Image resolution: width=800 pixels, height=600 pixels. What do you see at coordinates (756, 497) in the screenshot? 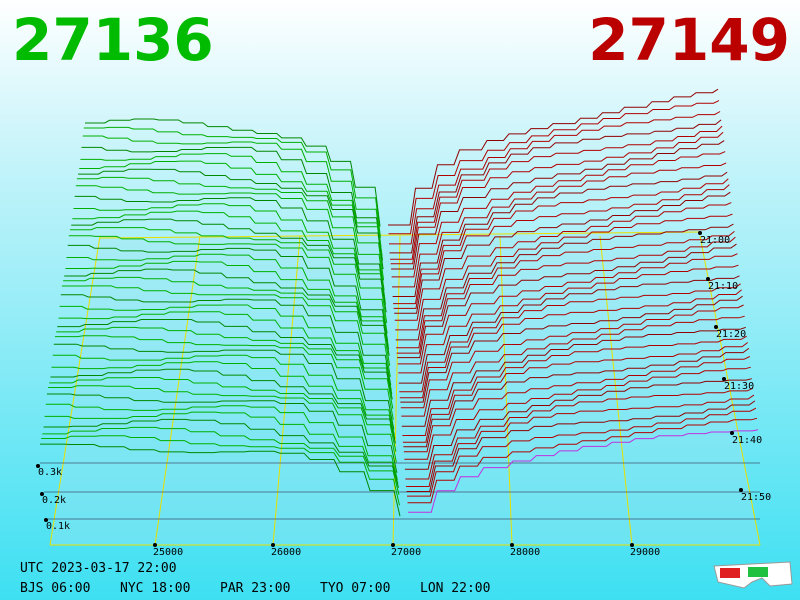
I see `time-label: 21:50` at bounding box center [756, 497].